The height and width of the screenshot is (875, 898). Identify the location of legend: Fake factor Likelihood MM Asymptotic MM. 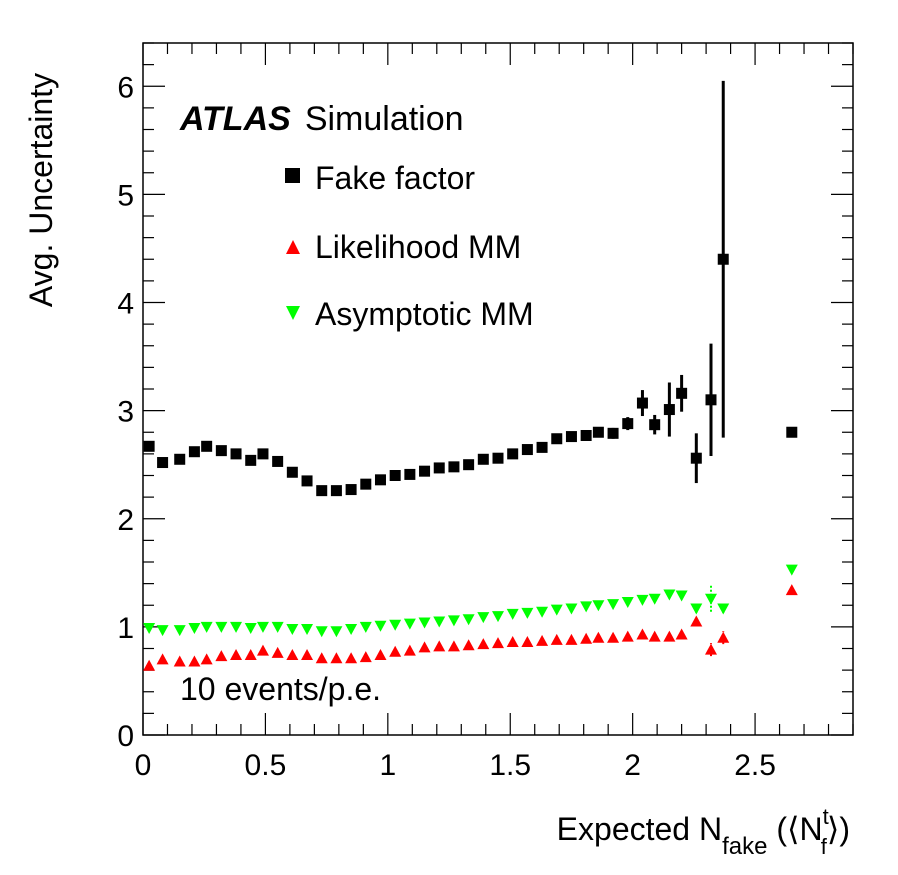
(409, 246).